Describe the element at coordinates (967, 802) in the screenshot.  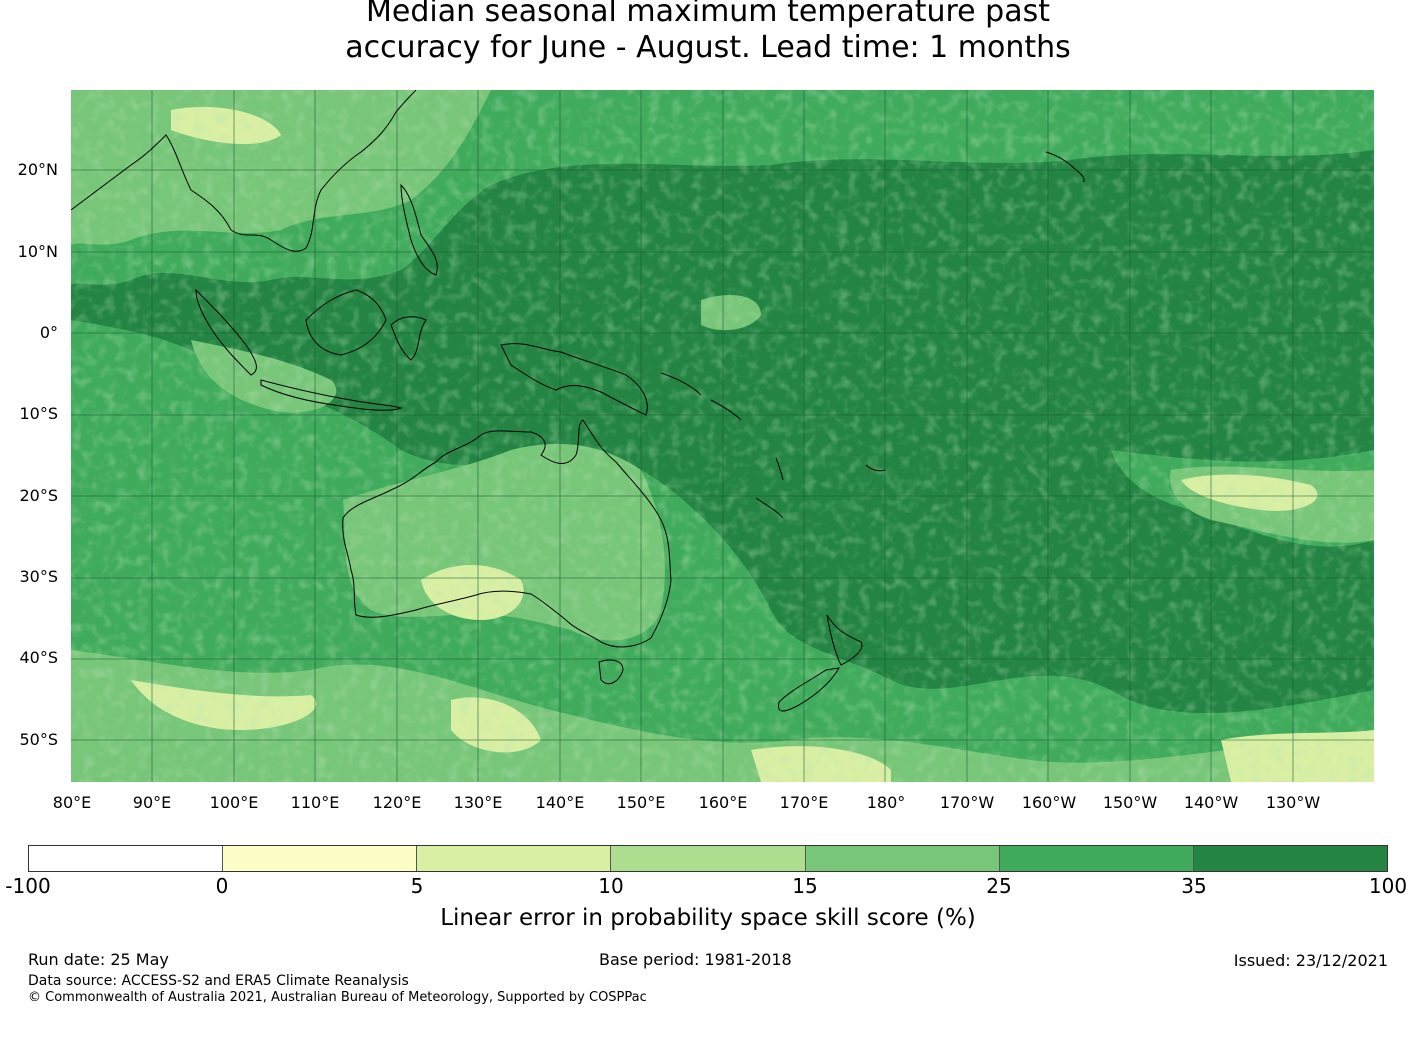
I see `lon-tick-170w: 170°W` at that location.